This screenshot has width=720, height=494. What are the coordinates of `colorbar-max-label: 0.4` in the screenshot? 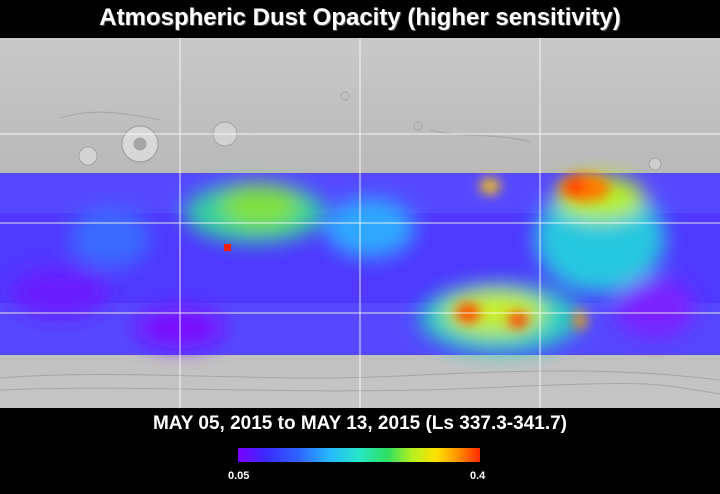 It's located at (478, 476).